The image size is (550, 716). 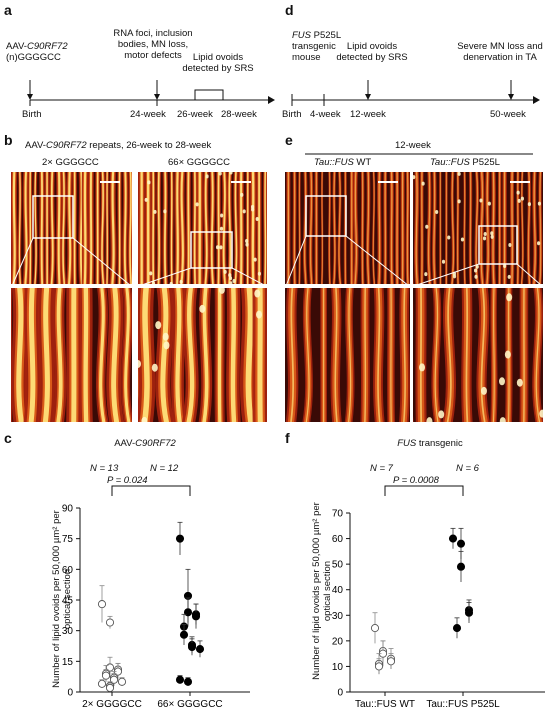 What do you see at coordinates (8, 140) in the screenshot?
I see `panel-b-label: b` at bounding box center [8, 140].